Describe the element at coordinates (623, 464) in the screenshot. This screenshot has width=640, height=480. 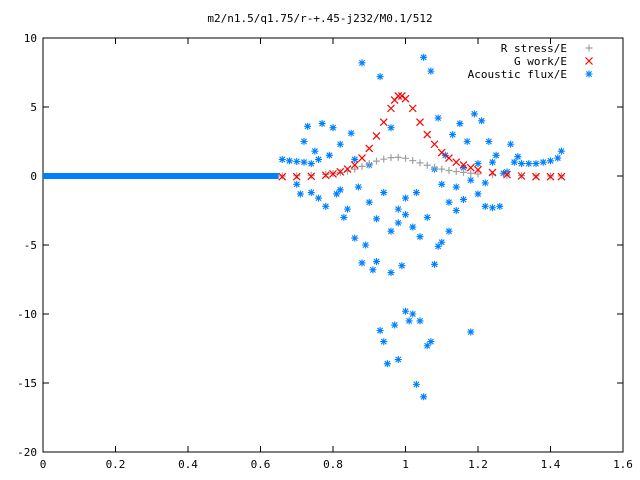
I see `x-tick-label: 1.6` at that location.